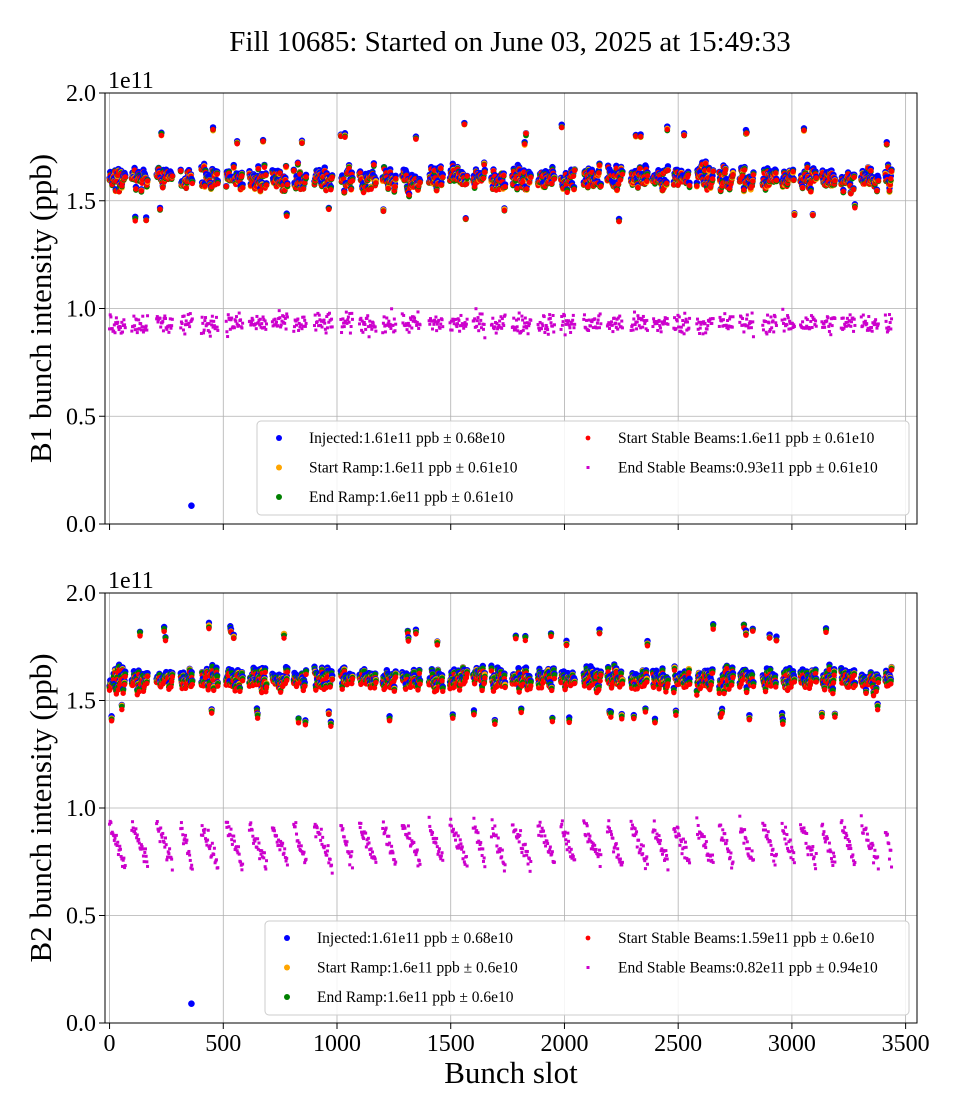 The image size is (960, 1120). Describe the element at coordinates (411, 497) in the screenshot. I see `legend-entry: End Ramp:1.6e11 ppb ± 0.61e10` at that location.